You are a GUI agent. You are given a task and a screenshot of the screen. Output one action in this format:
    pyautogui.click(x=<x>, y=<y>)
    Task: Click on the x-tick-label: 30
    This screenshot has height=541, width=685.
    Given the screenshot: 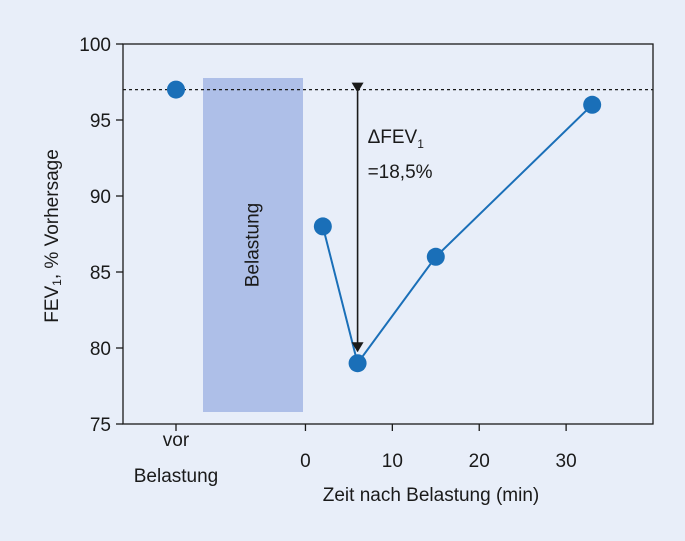 What is the action you would take?
    pyautogui.click(x=566, y=461)
    